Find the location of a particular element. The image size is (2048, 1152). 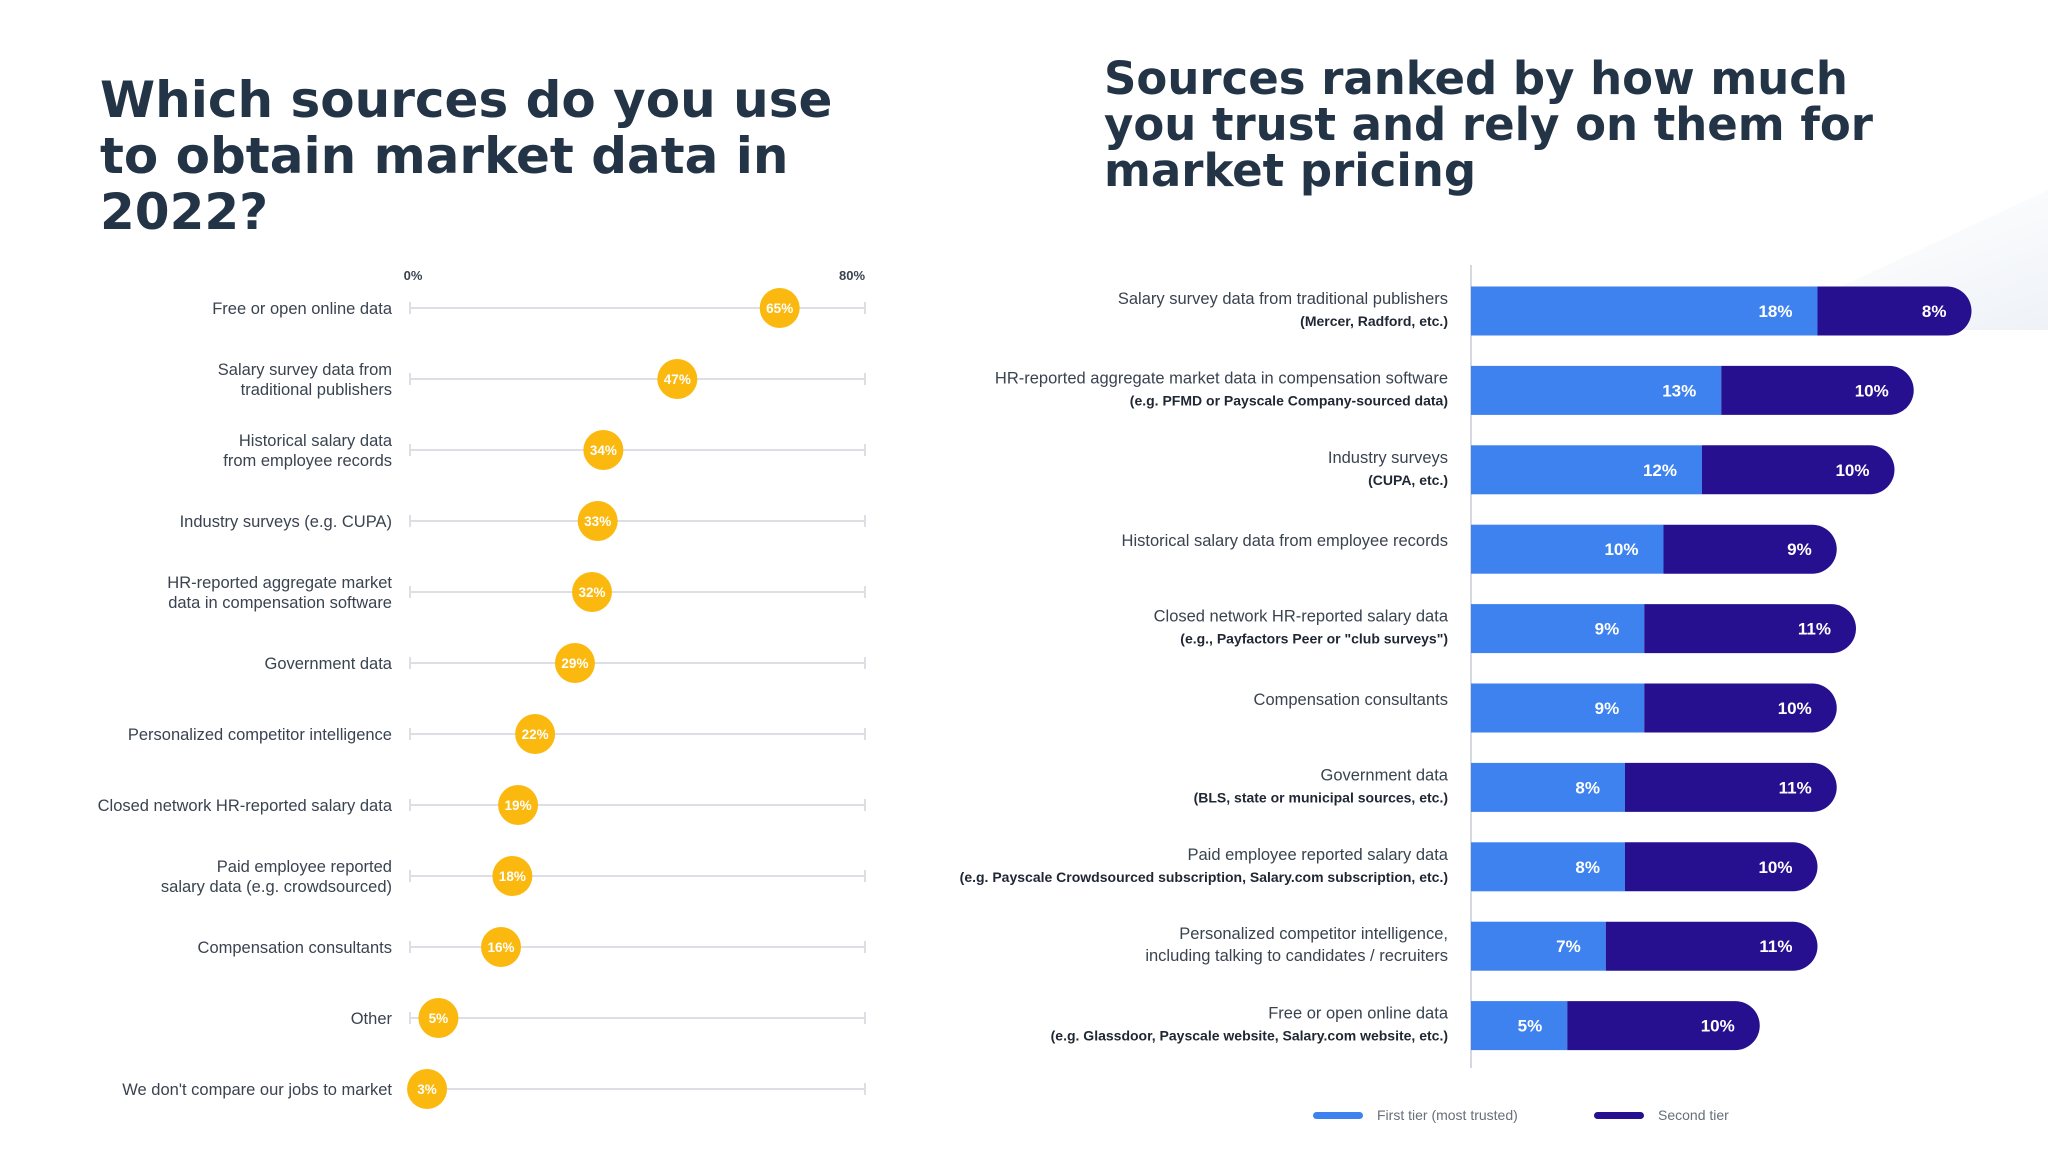

value-label: 3% is located at coordinates (427, 1089).